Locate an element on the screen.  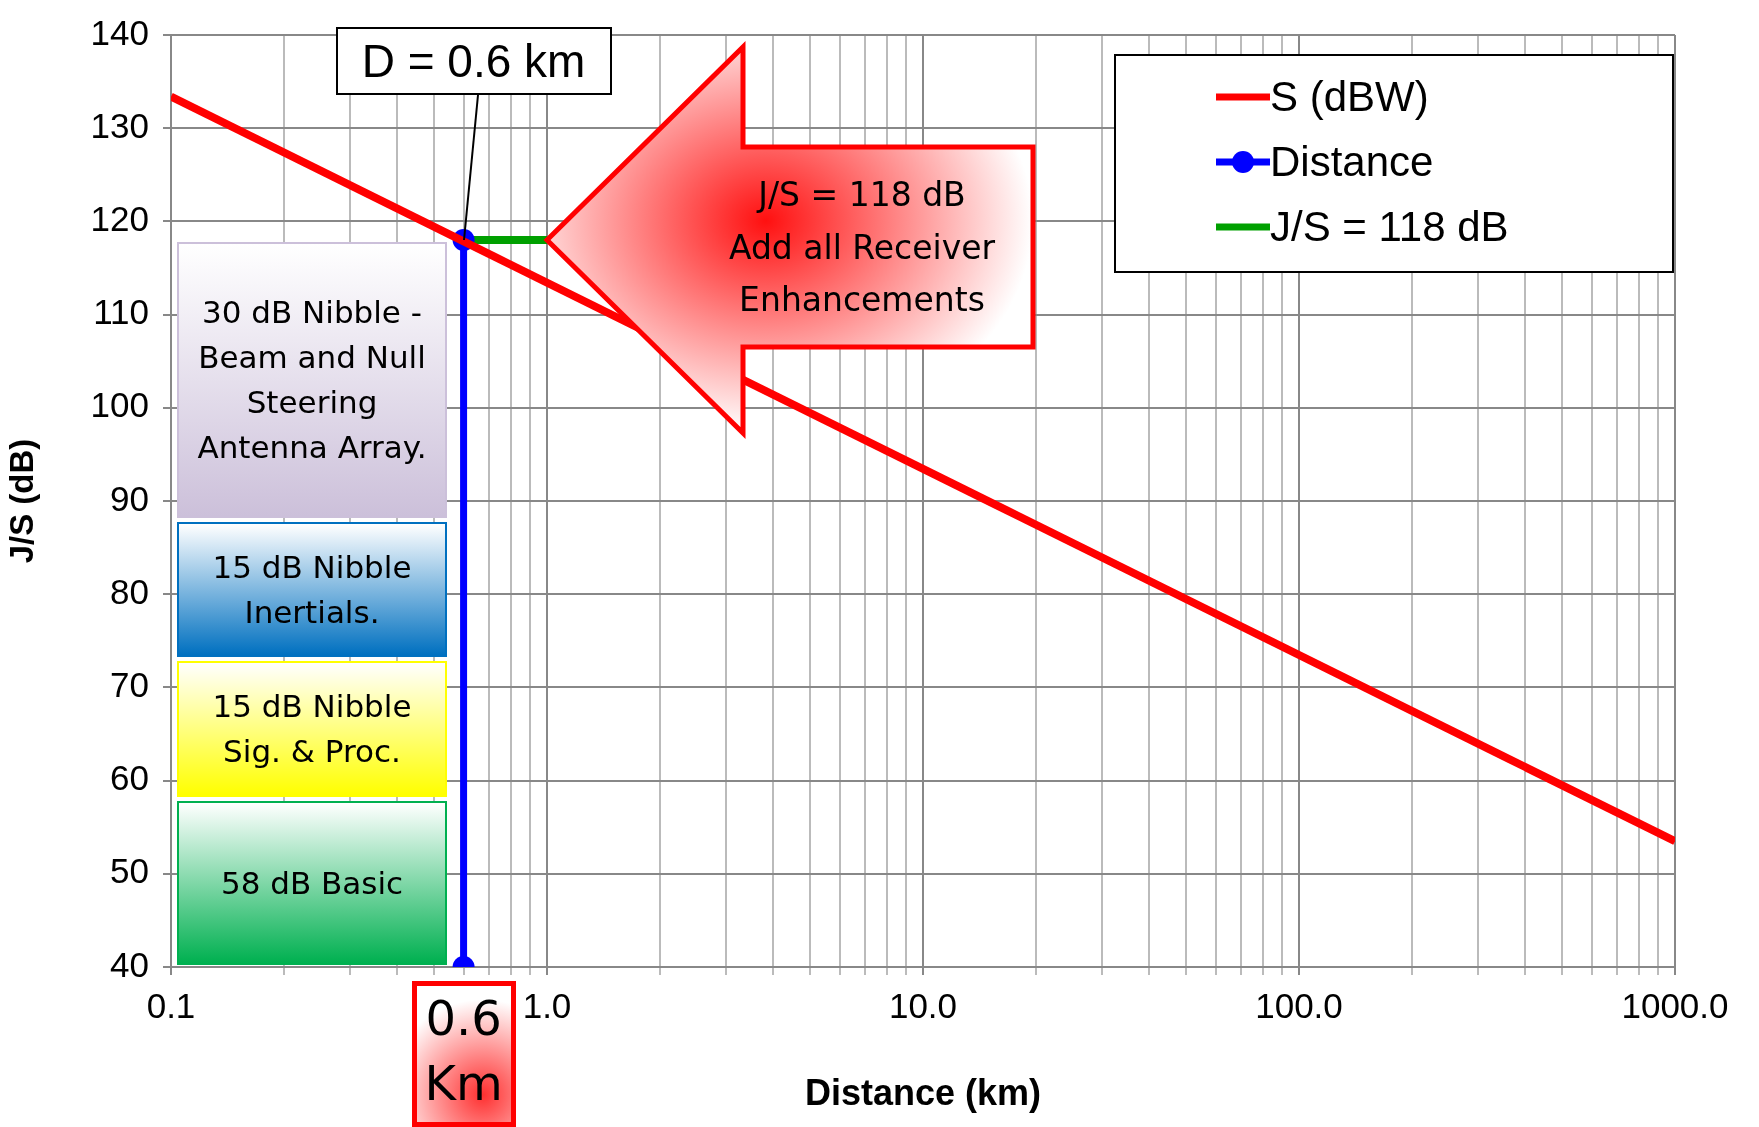
y-tick-label: 70 is located at coordinates (129, 685).